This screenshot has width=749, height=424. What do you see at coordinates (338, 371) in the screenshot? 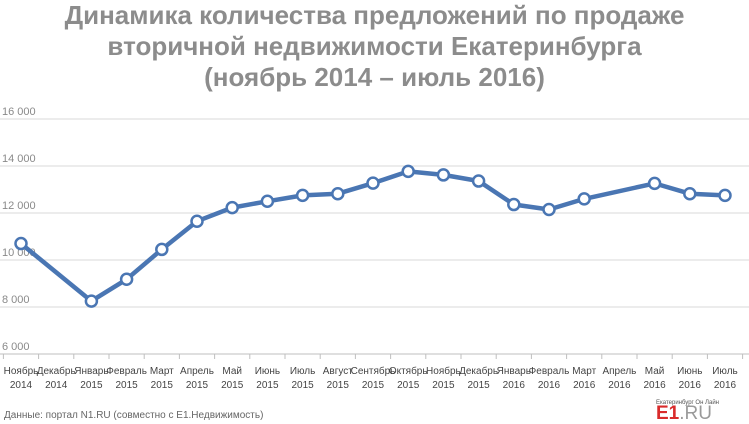
I see `x-tick-label-month: Август` at bounding box center [338, 371].